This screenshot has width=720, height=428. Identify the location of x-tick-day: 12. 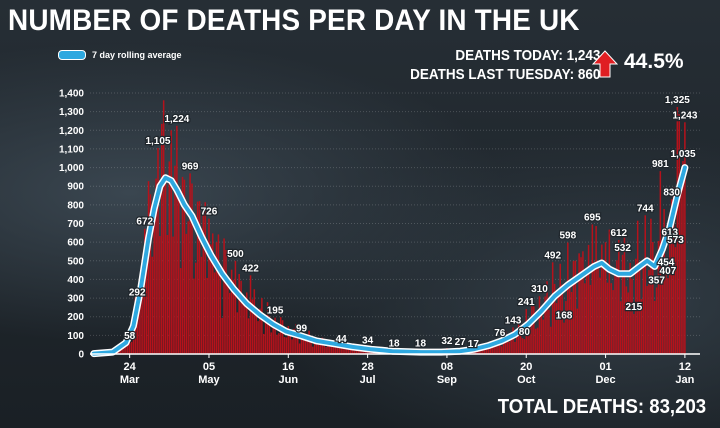
(685, 367).